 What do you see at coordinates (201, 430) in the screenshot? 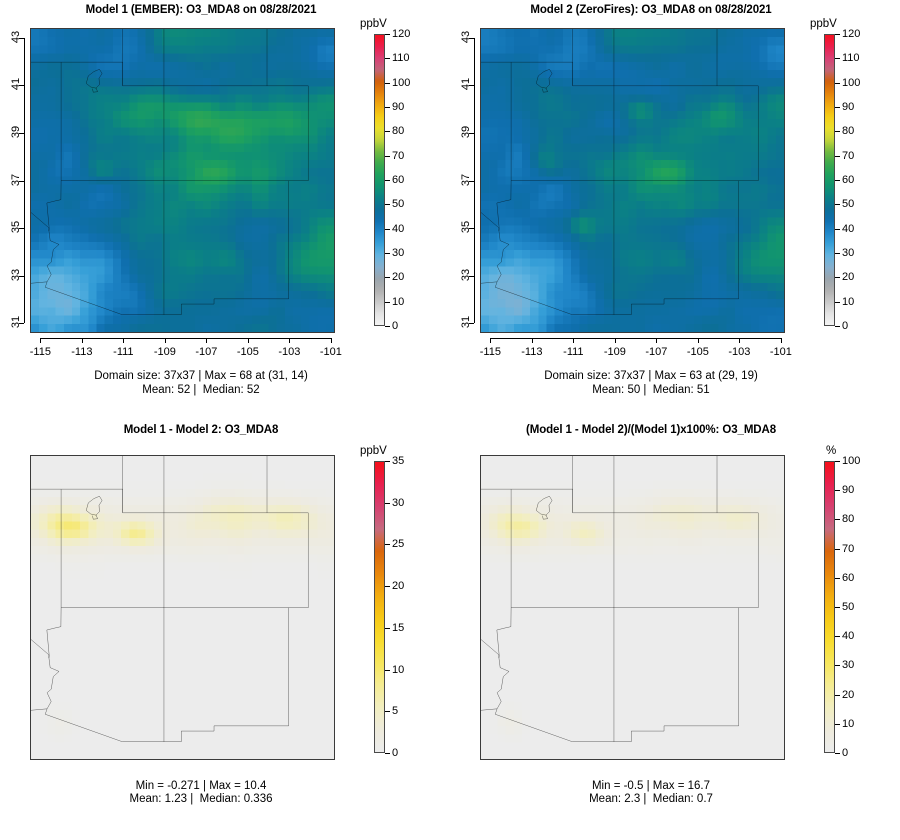
I see `panel-absdiff-title: Model 1 - Model 2: O3_MDA8` at bounding box center [201, 430].